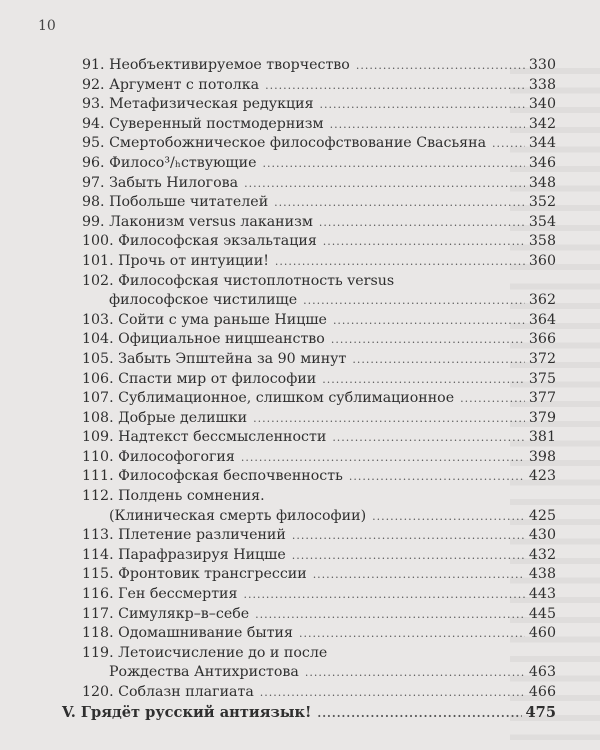 This screenshot has width=600, height=750. What do you see at coordinates (542, 613) in the screenshot?
I see `toc-entry-page: 445` at bounding box center [542, 613].